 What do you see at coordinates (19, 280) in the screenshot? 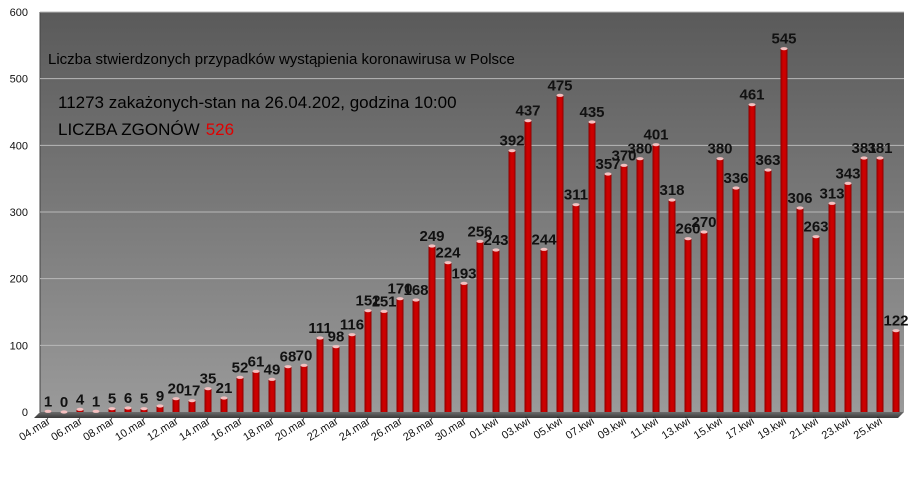
I see `y-tick-label: 200` at bounding box center [19, 280].